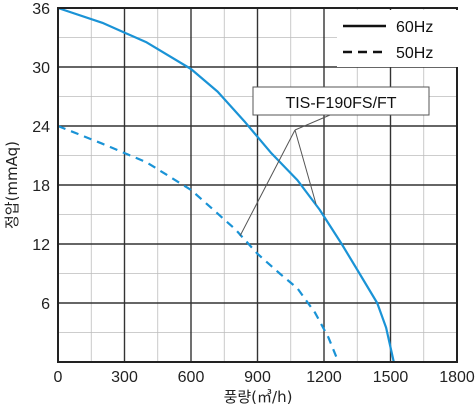 This screenshot has width=476, height=410. I want to click on legend-label-50hz: 50Hz, so click(414, 53).